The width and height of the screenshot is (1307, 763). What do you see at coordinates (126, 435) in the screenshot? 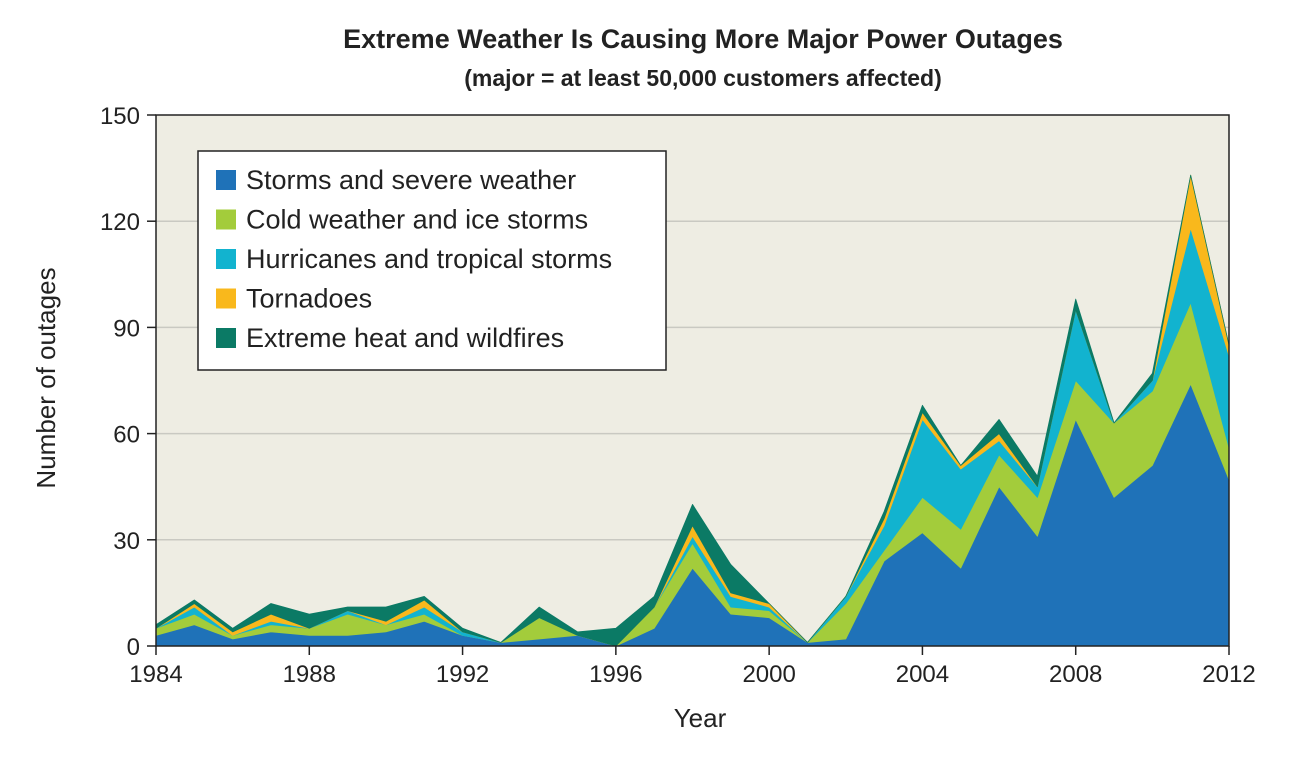
I see `y-tick-label-60: 60` at bounding box center [126, 435].